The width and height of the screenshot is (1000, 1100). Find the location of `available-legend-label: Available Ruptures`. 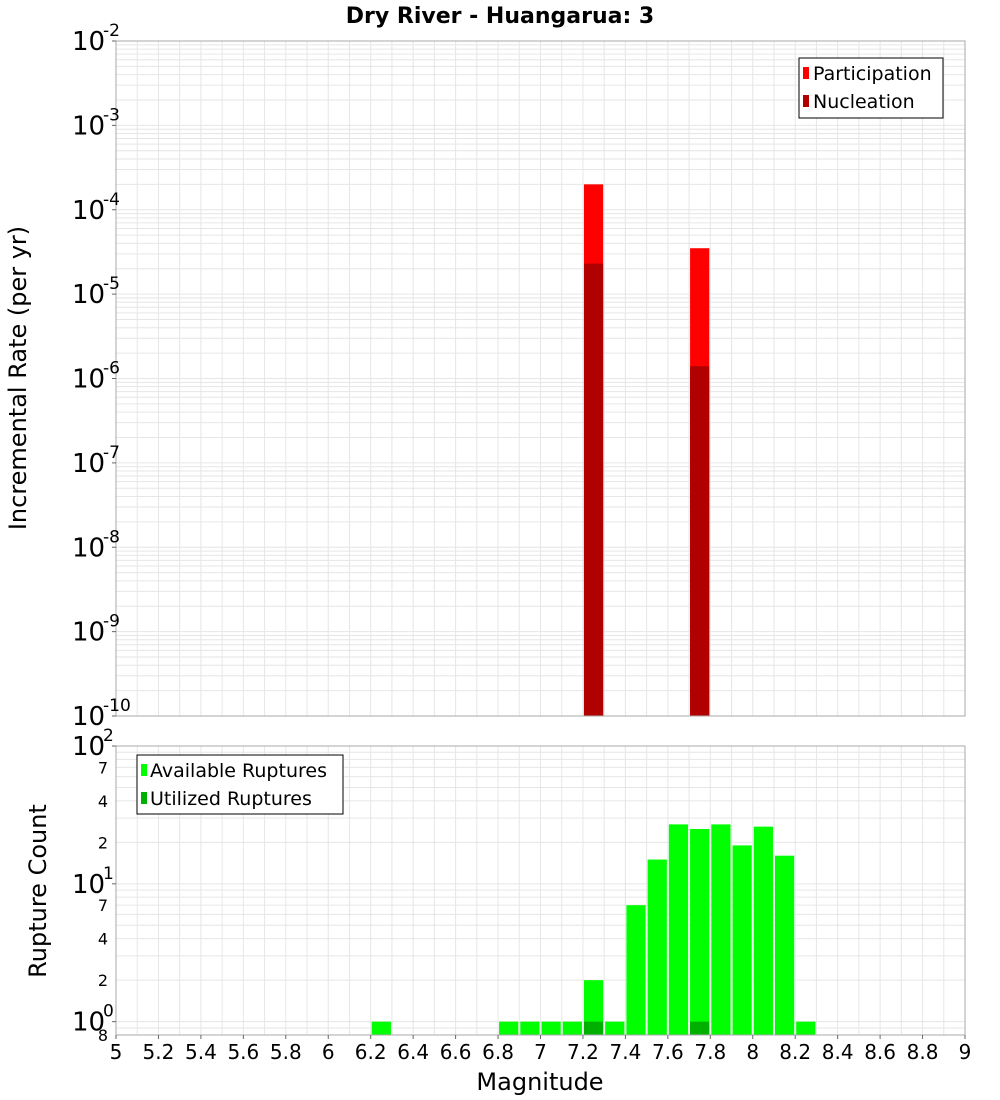

available-legend-label: Available Ruptures is located at coordinates (238, 771).